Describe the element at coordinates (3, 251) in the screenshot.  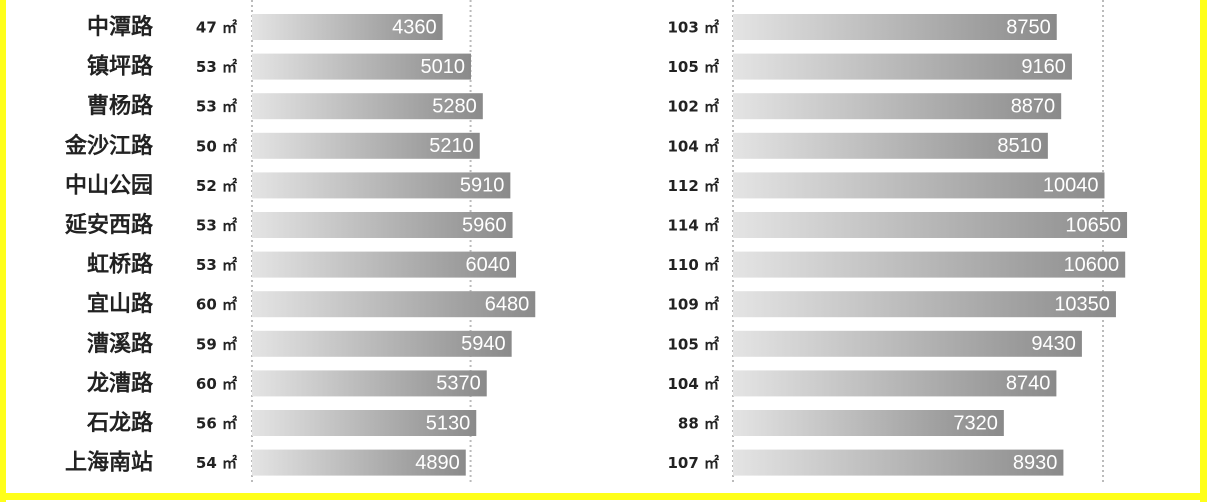
I see `frame-left` at that location.